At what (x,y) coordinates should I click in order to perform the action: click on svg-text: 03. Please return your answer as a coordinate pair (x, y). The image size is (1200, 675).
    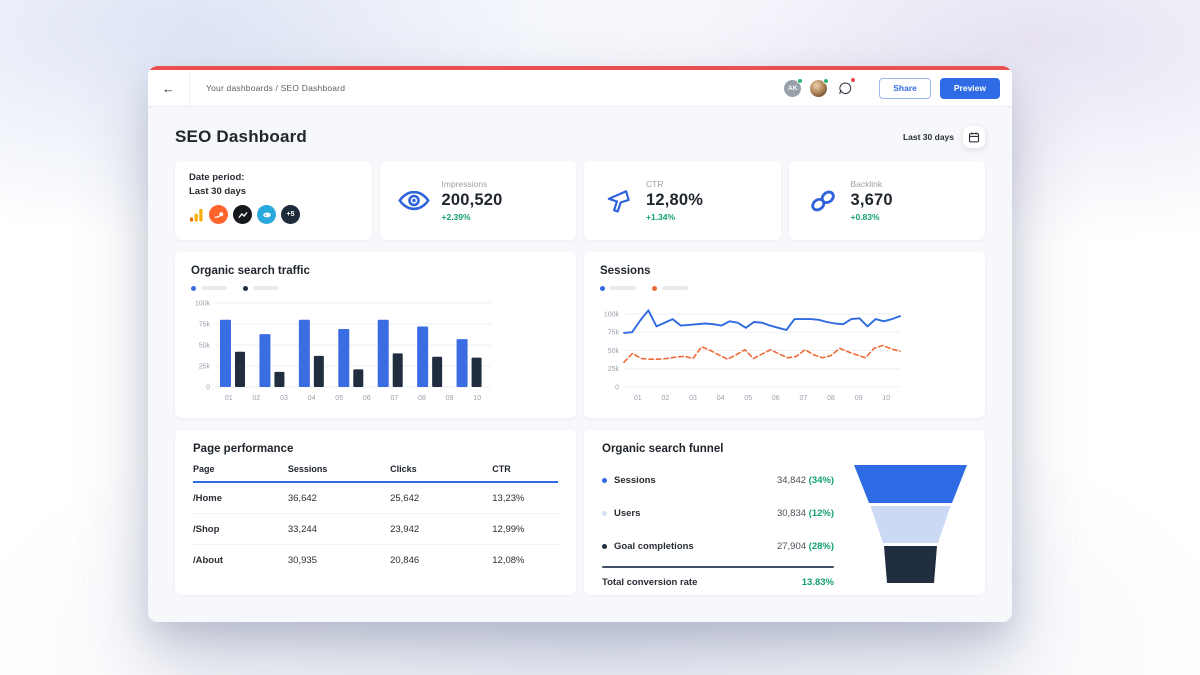
    Looking at the image, I should click on (693, 398).